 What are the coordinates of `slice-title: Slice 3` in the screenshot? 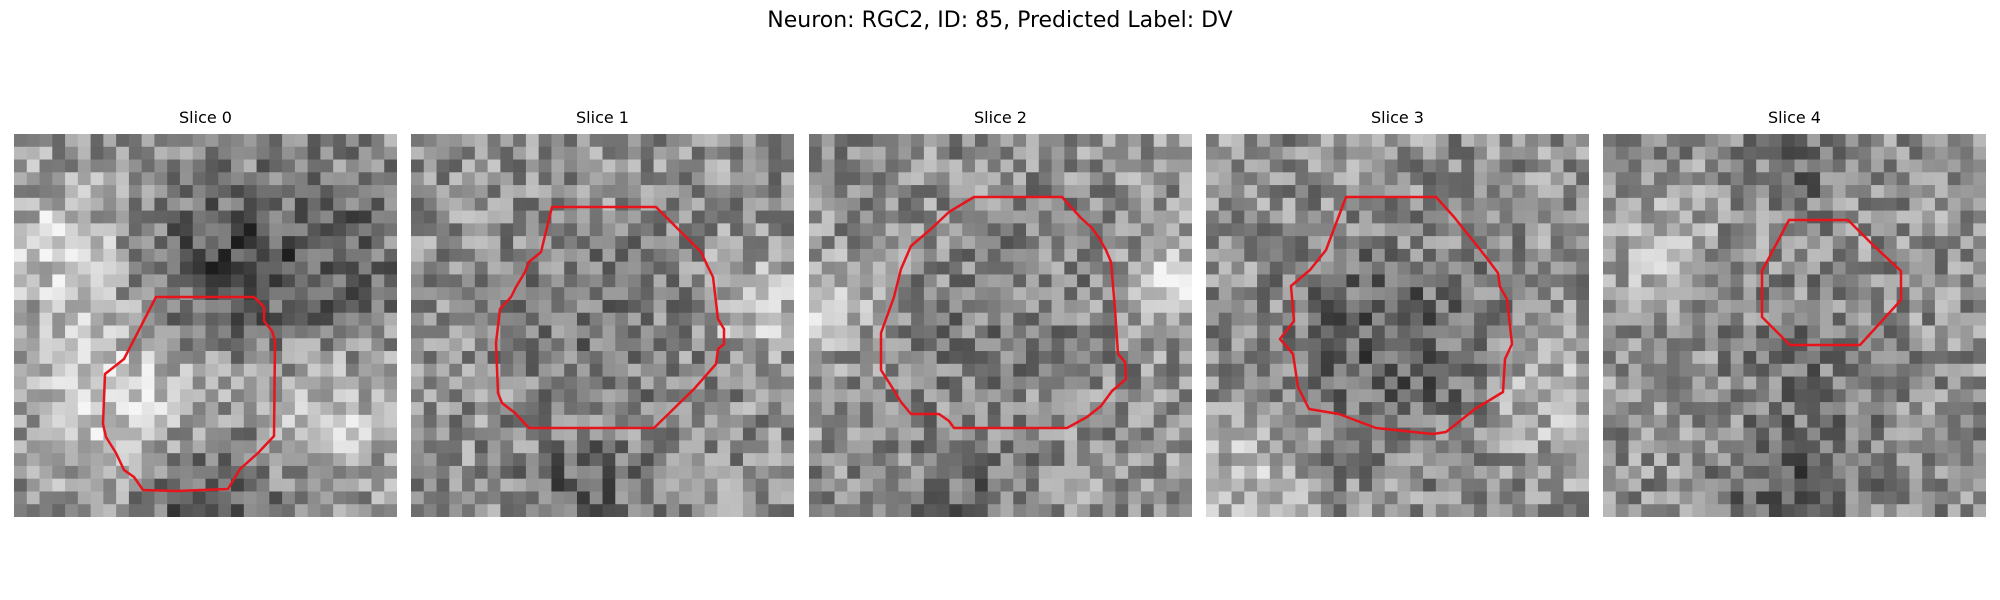 It's located at (1397, 117).